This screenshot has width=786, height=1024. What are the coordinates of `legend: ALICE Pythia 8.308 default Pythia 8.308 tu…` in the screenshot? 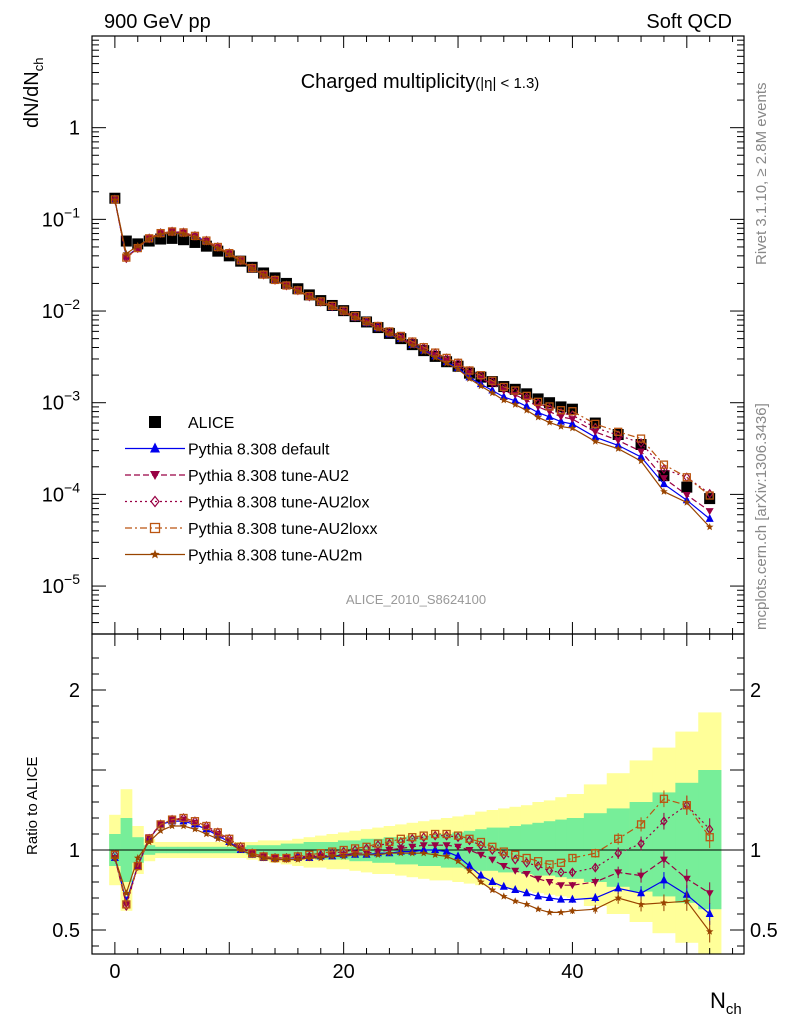 It's located at (251, 490).